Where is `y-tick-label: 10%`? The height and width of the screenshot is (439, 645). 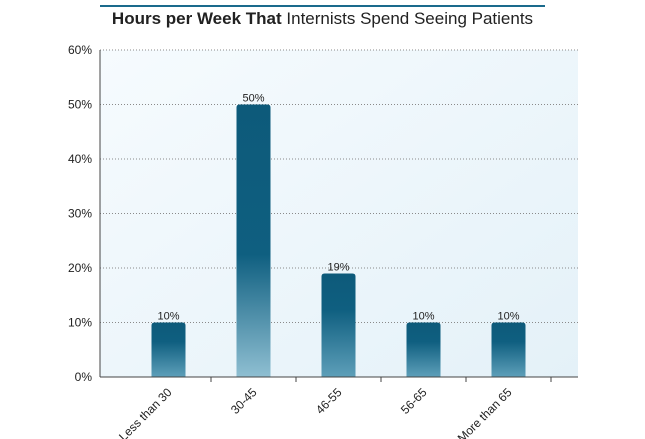 y-tick-label: 10% is located at coordinates (80, 323).